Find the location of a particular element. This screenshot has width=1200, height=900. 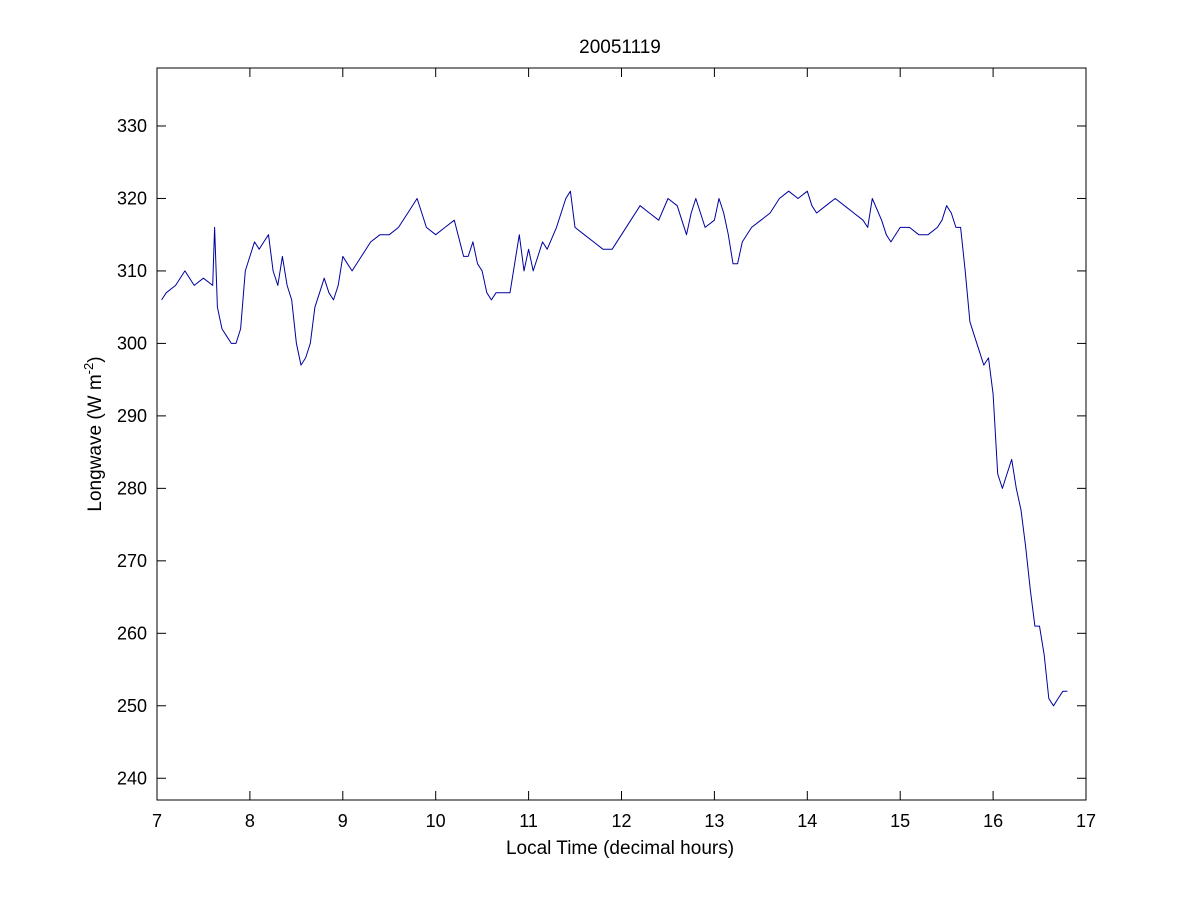

y-tick-label: 250 is located at coordinates (132, 706).